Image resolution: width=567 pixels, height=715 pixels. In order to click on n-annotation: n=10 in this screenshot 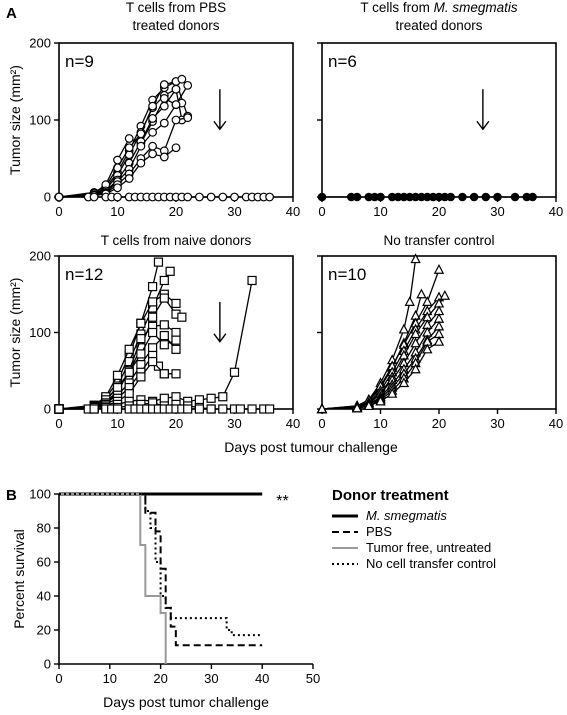, I will do `click(347, 274)`.